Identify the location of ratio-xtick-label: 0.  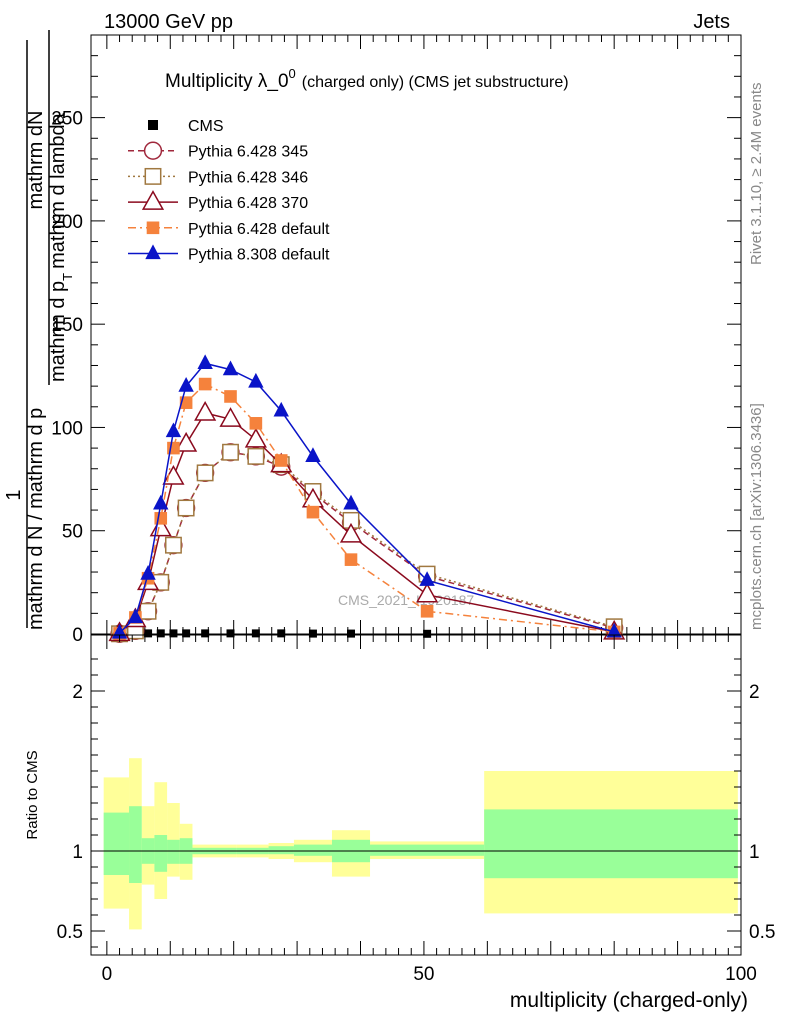
(107, 974).